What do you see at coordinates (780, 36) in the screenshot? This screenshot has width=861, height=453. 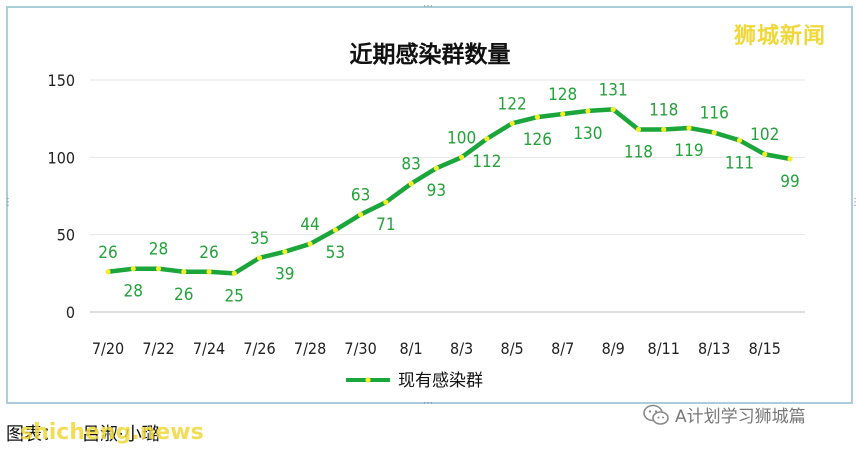 I see `brand-watermark: 狮城新闻` at bounding box center [780, 36].